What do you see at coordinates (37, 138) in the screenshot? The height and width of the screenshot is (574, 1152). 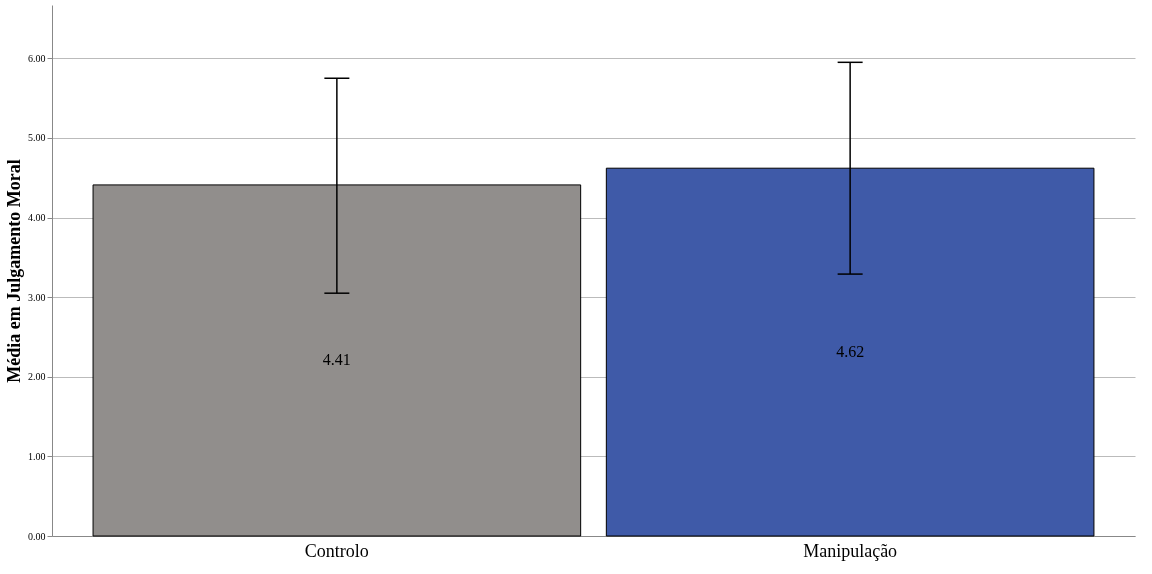 I see `y-tick-label: 5.00` at bounding box center [37, 138].